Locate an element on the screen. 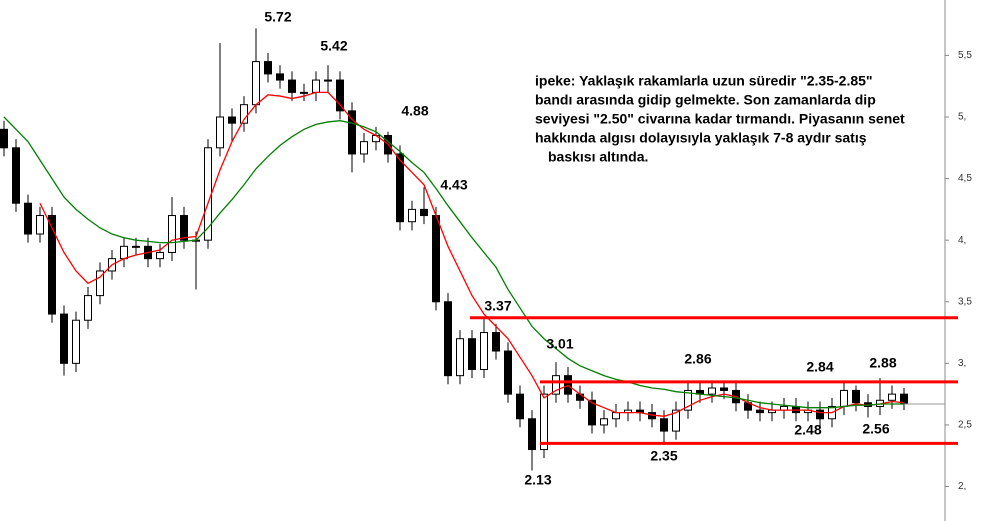 This screenshot has width=1000, height=521. price-annotation: 5.72 is located at coordinates (277, 17).